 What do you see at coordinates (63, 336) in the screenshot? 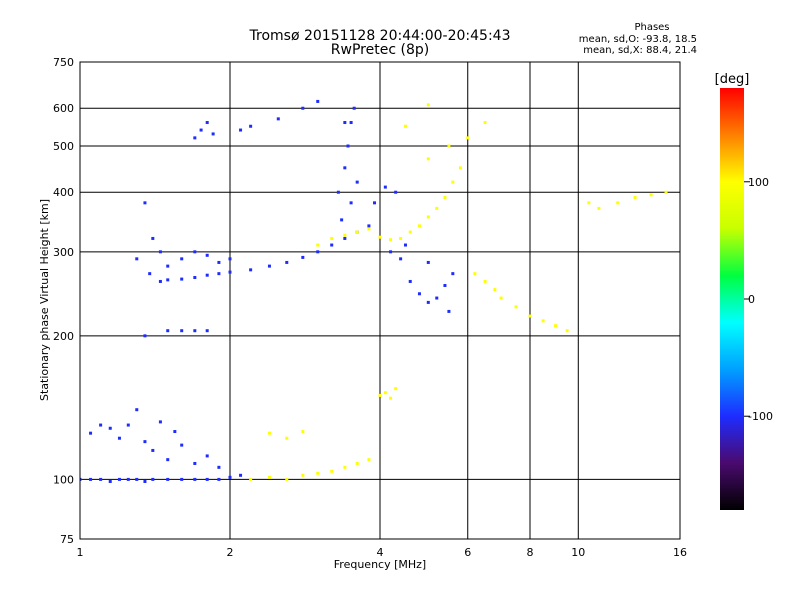
I see `y-tick-label: 200` at bounding box center [63, 336].